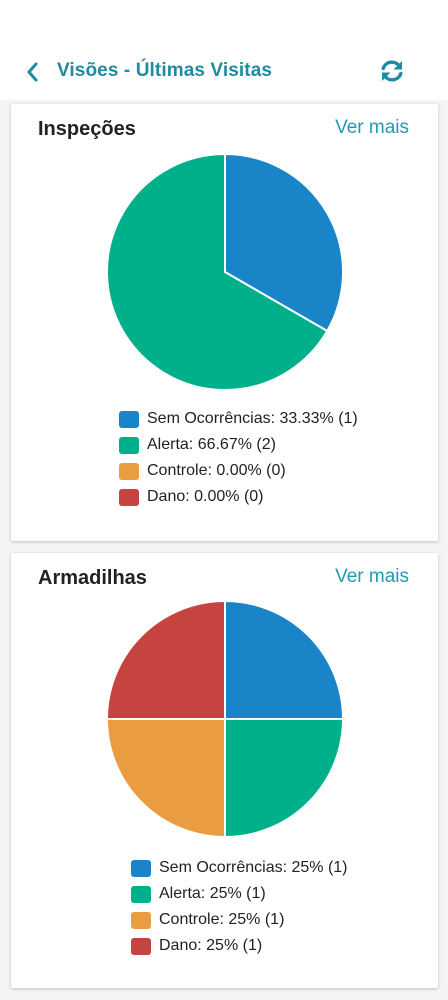  I want to click on legend-item: Dano: 0.00% (0), so click(238, 497).